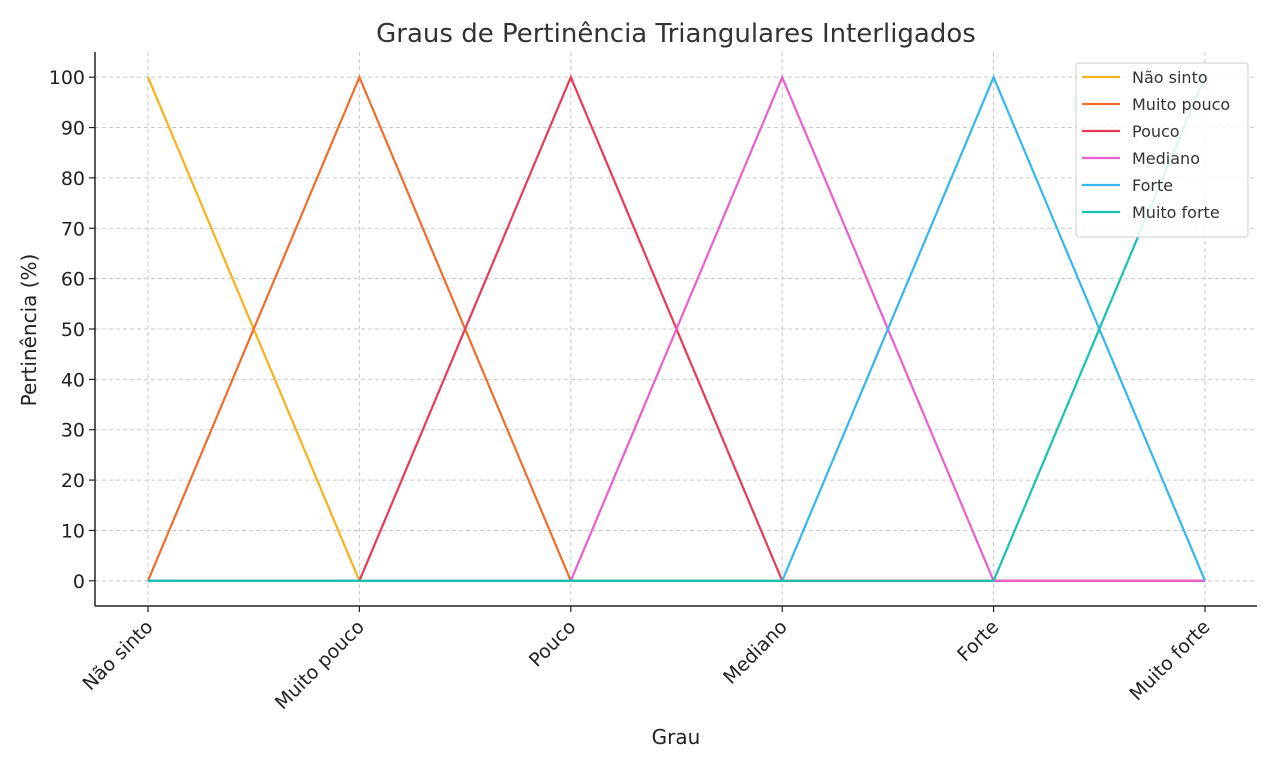 The width and height of the screenshot is (1280, 772). Describe the element at coordinates (73, 129) in the screenshot. I see `y-tick-label: 90` at that location.